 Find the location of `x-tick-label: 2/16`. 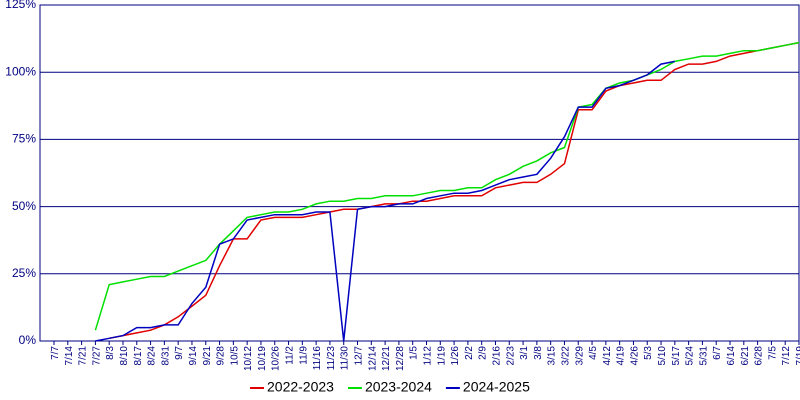

x-tick-label: 2/16 is located at coordinates (496, 356).